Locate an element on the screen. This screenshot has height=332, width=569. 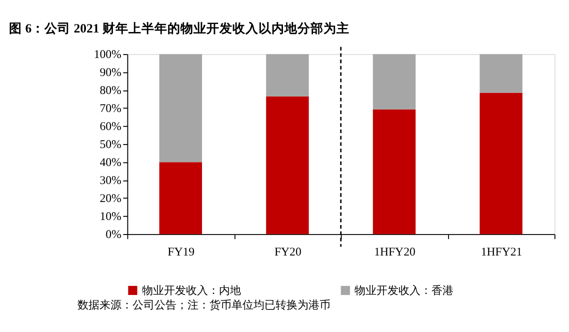
y-tick-label: 60% is located at coordinates (111, 126).